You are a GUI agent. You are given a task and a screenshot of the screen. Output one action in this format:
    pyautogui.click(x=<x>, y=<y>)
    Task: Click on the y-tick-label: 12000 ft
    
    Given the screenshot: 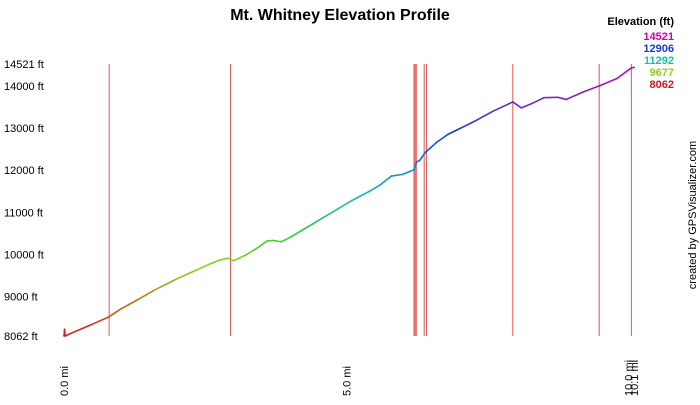 What is the action you would take?
    pyautogui.click(x=24, y=171)
    